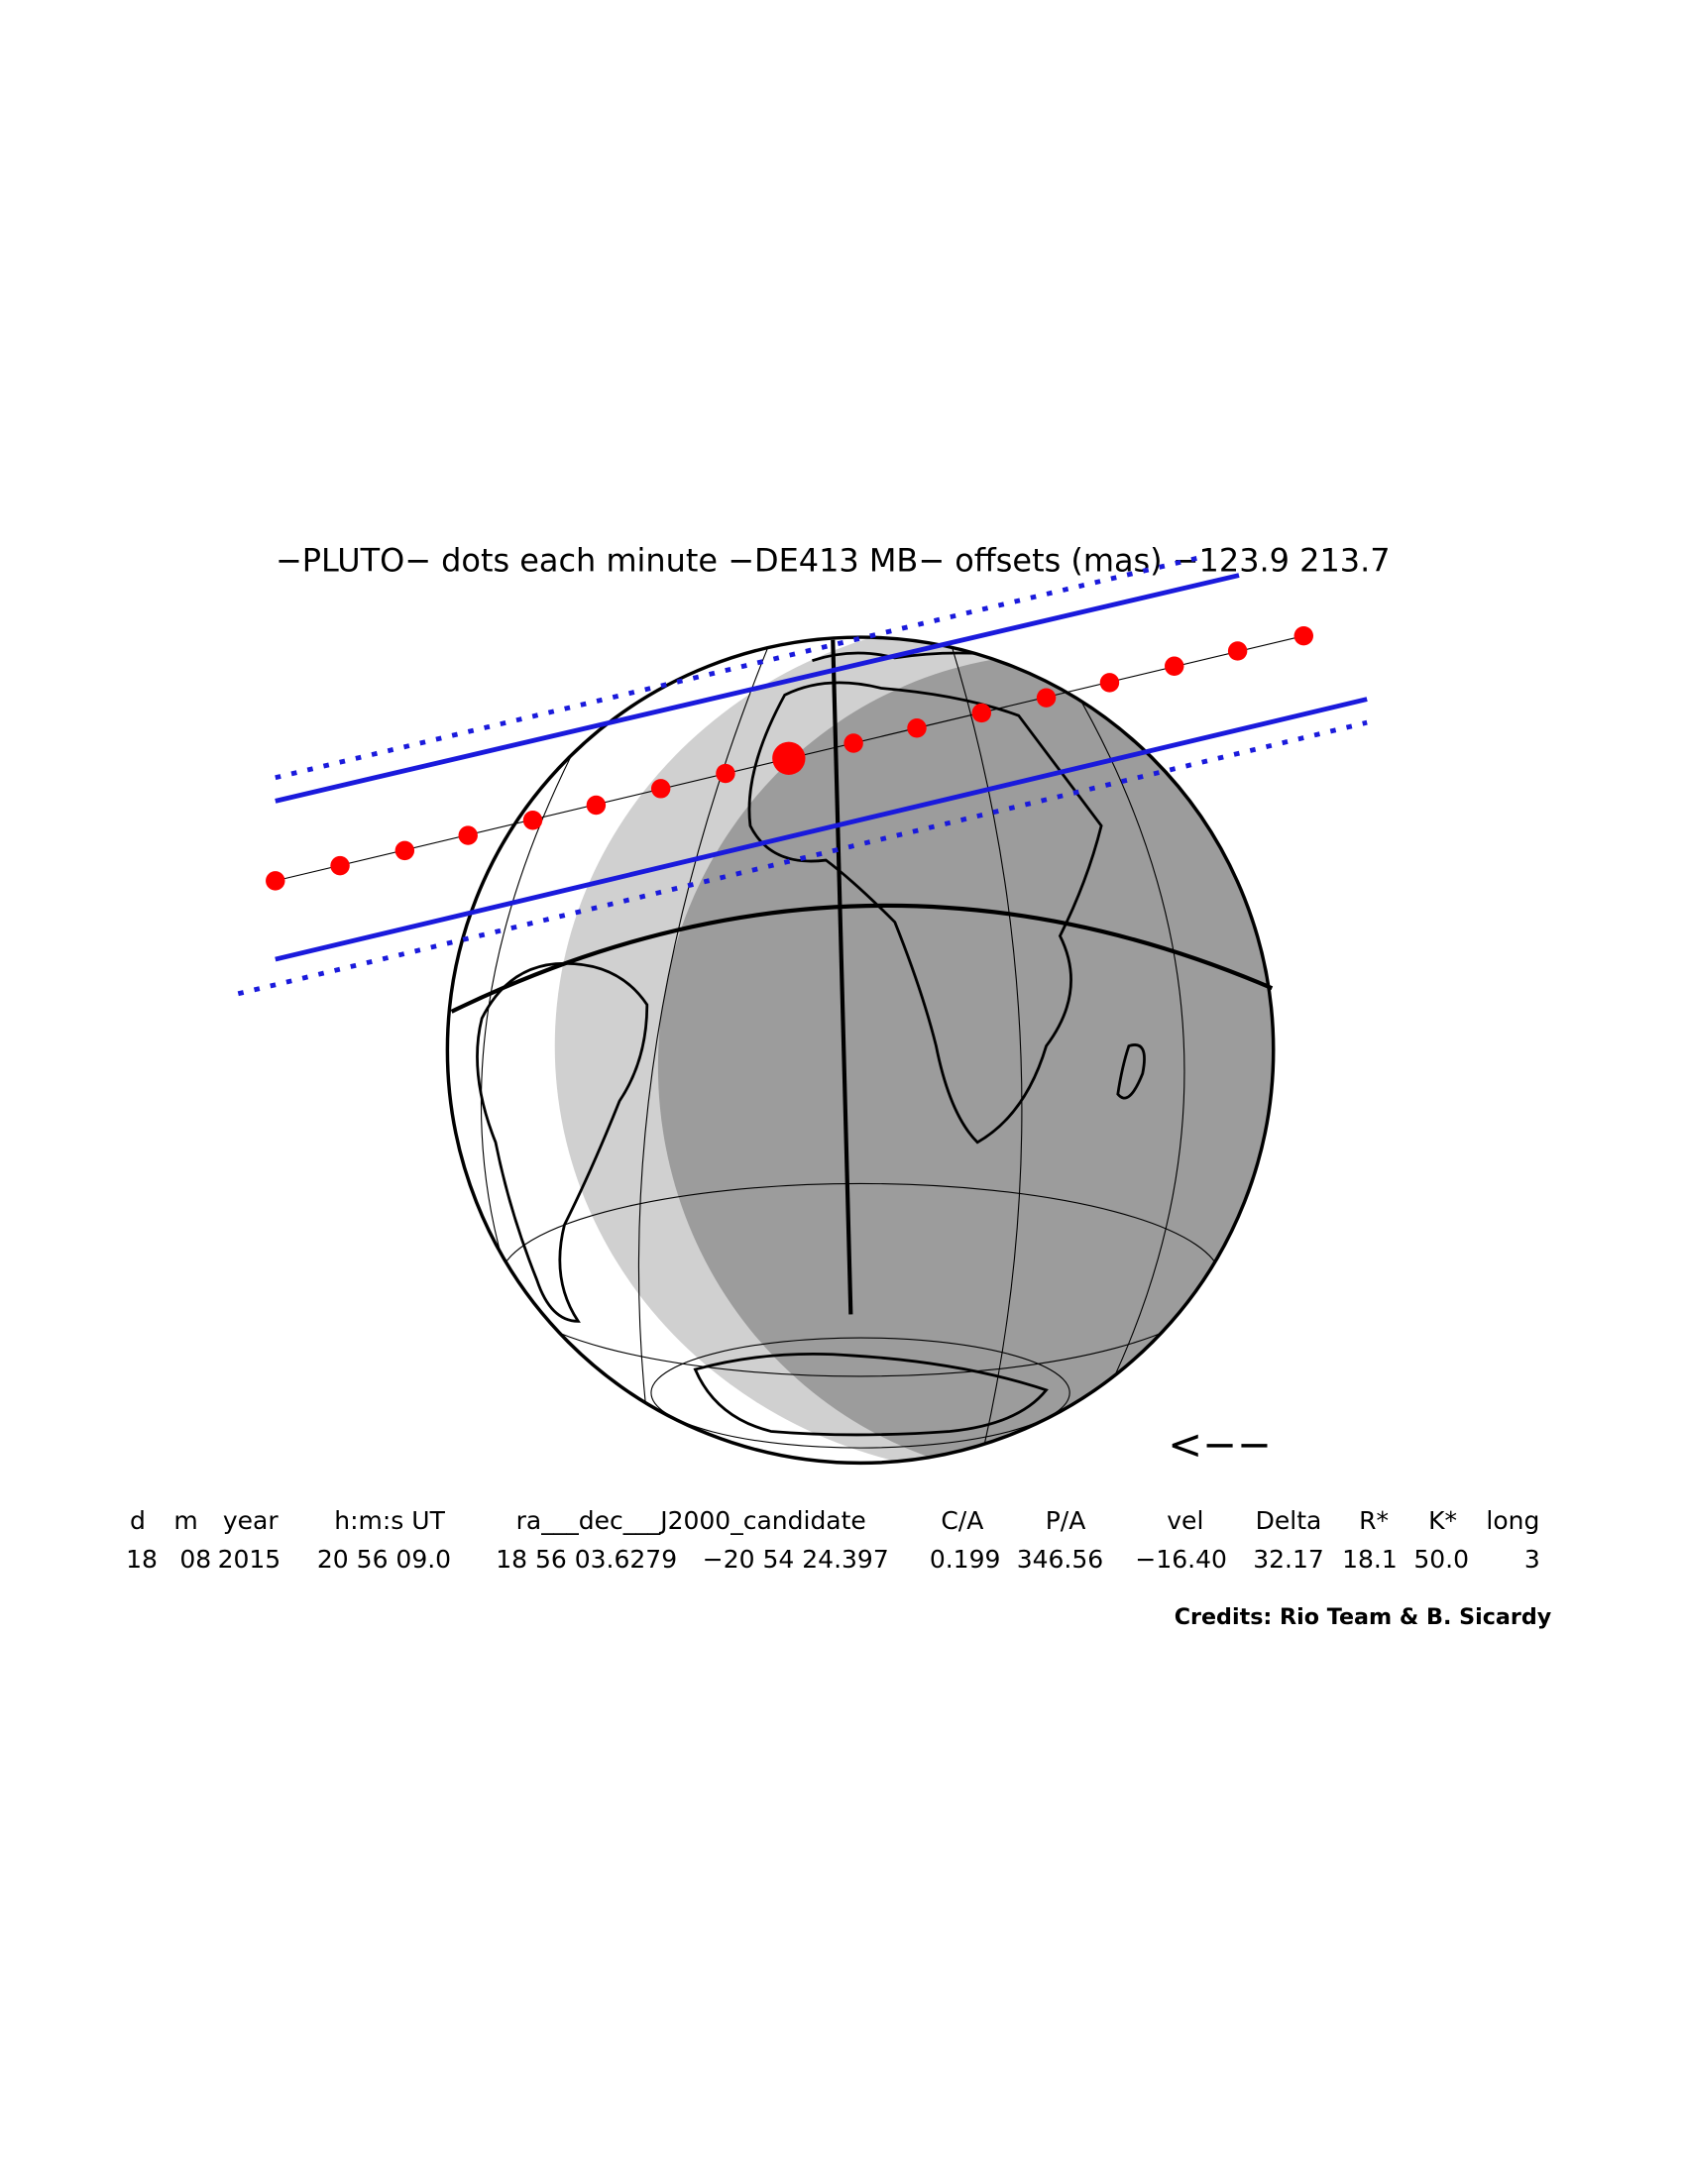 The height and width of the screenshot is (2184, 1685). What do you see at coordinates (1181, 1559) in the screenshot?
I see `value-cell: −16.40` at bounding box center [1181, 1559].